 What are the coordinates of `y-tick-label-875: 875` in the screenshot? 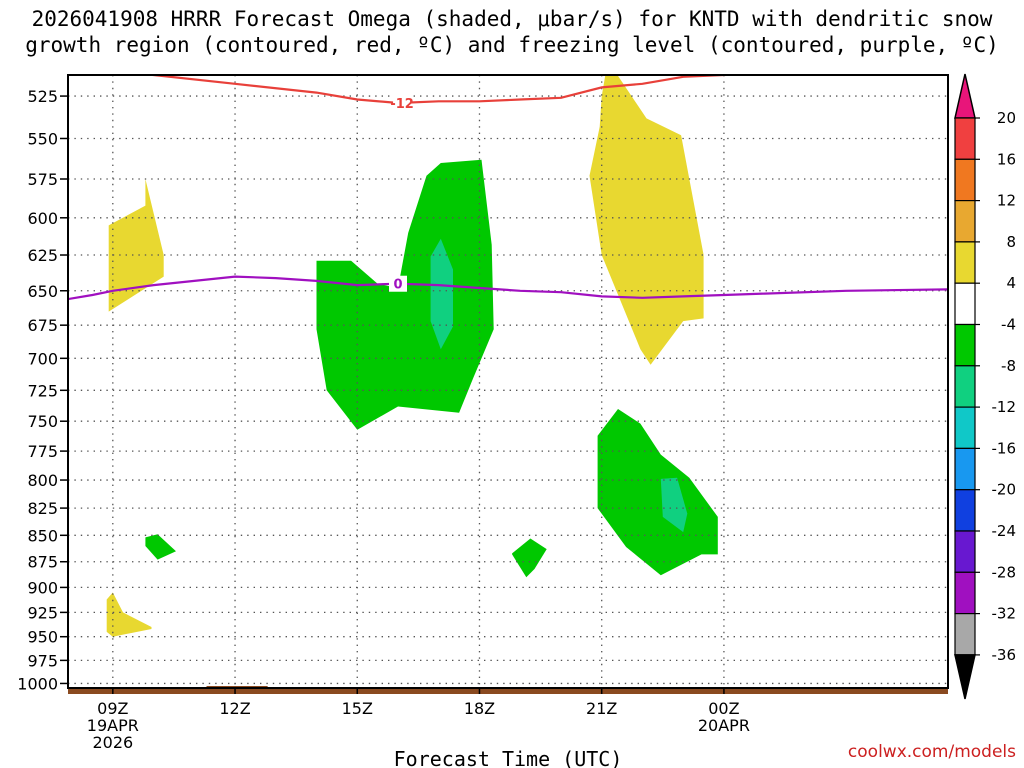 It's located at (42, 562).